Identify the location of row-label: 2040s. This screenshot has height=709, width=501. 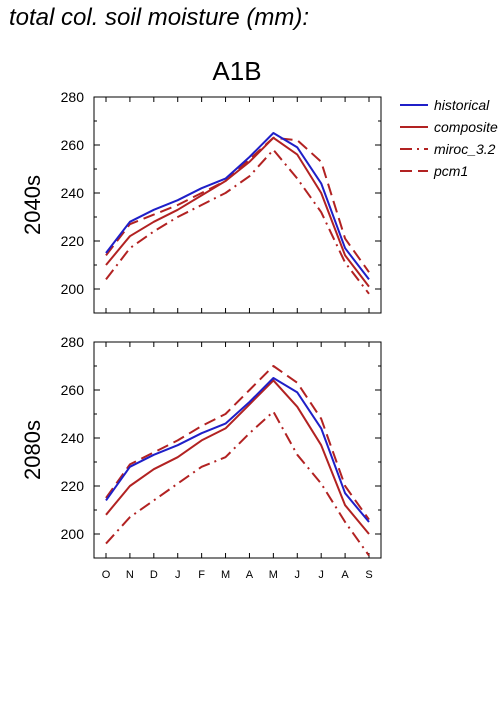
(32, 205).